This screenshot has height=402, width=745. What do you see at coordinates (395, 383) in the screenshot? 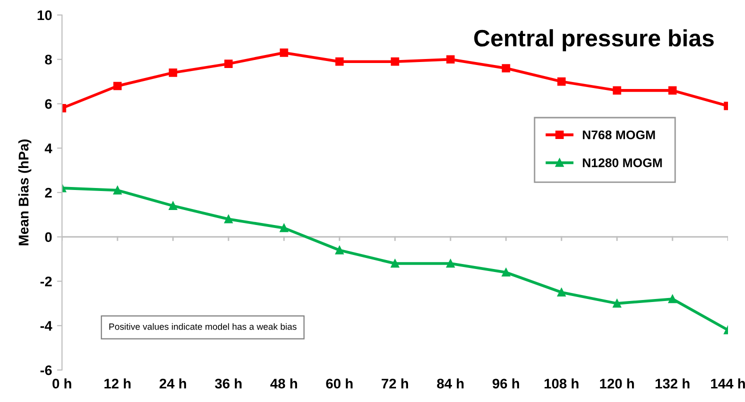
I see `x-tick-label: 72 h` at bounding box center [395, 383].